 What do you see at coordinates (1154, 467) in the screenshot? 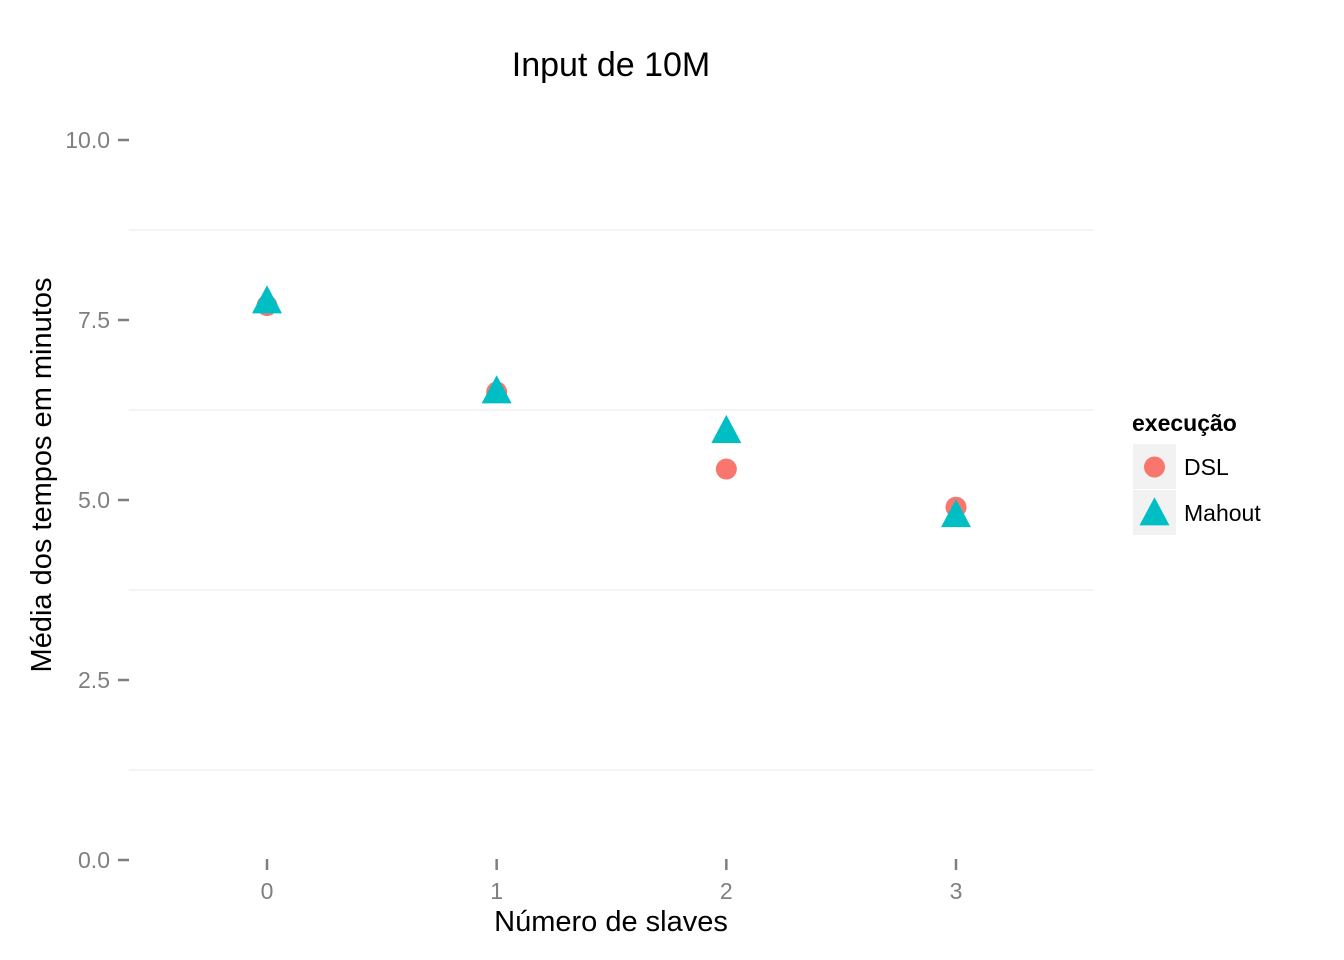
I see `legend-dsl-circle` at bounding box center [1154, 467].